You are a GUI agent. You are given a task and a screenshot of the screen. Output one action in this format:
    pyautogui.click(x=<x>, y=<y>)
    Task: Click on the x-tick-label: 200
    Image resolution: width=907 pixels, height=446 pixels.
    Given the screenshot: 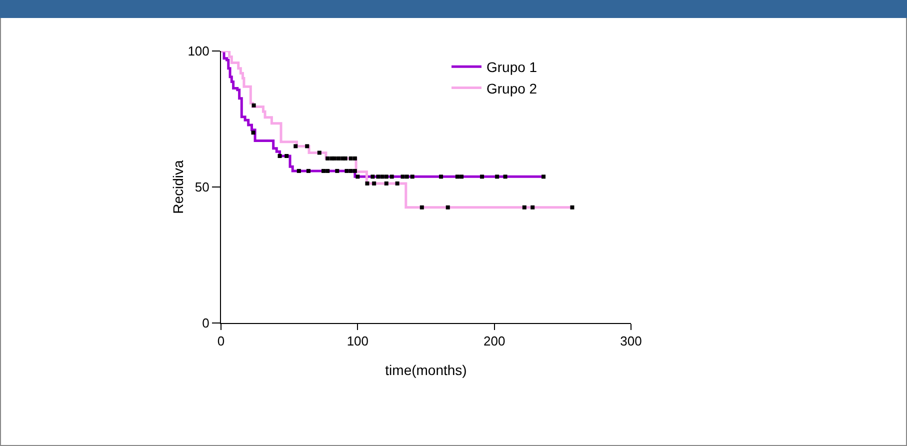 What is the action you would take?
    pyautogui.click(x=494, y=341)
    